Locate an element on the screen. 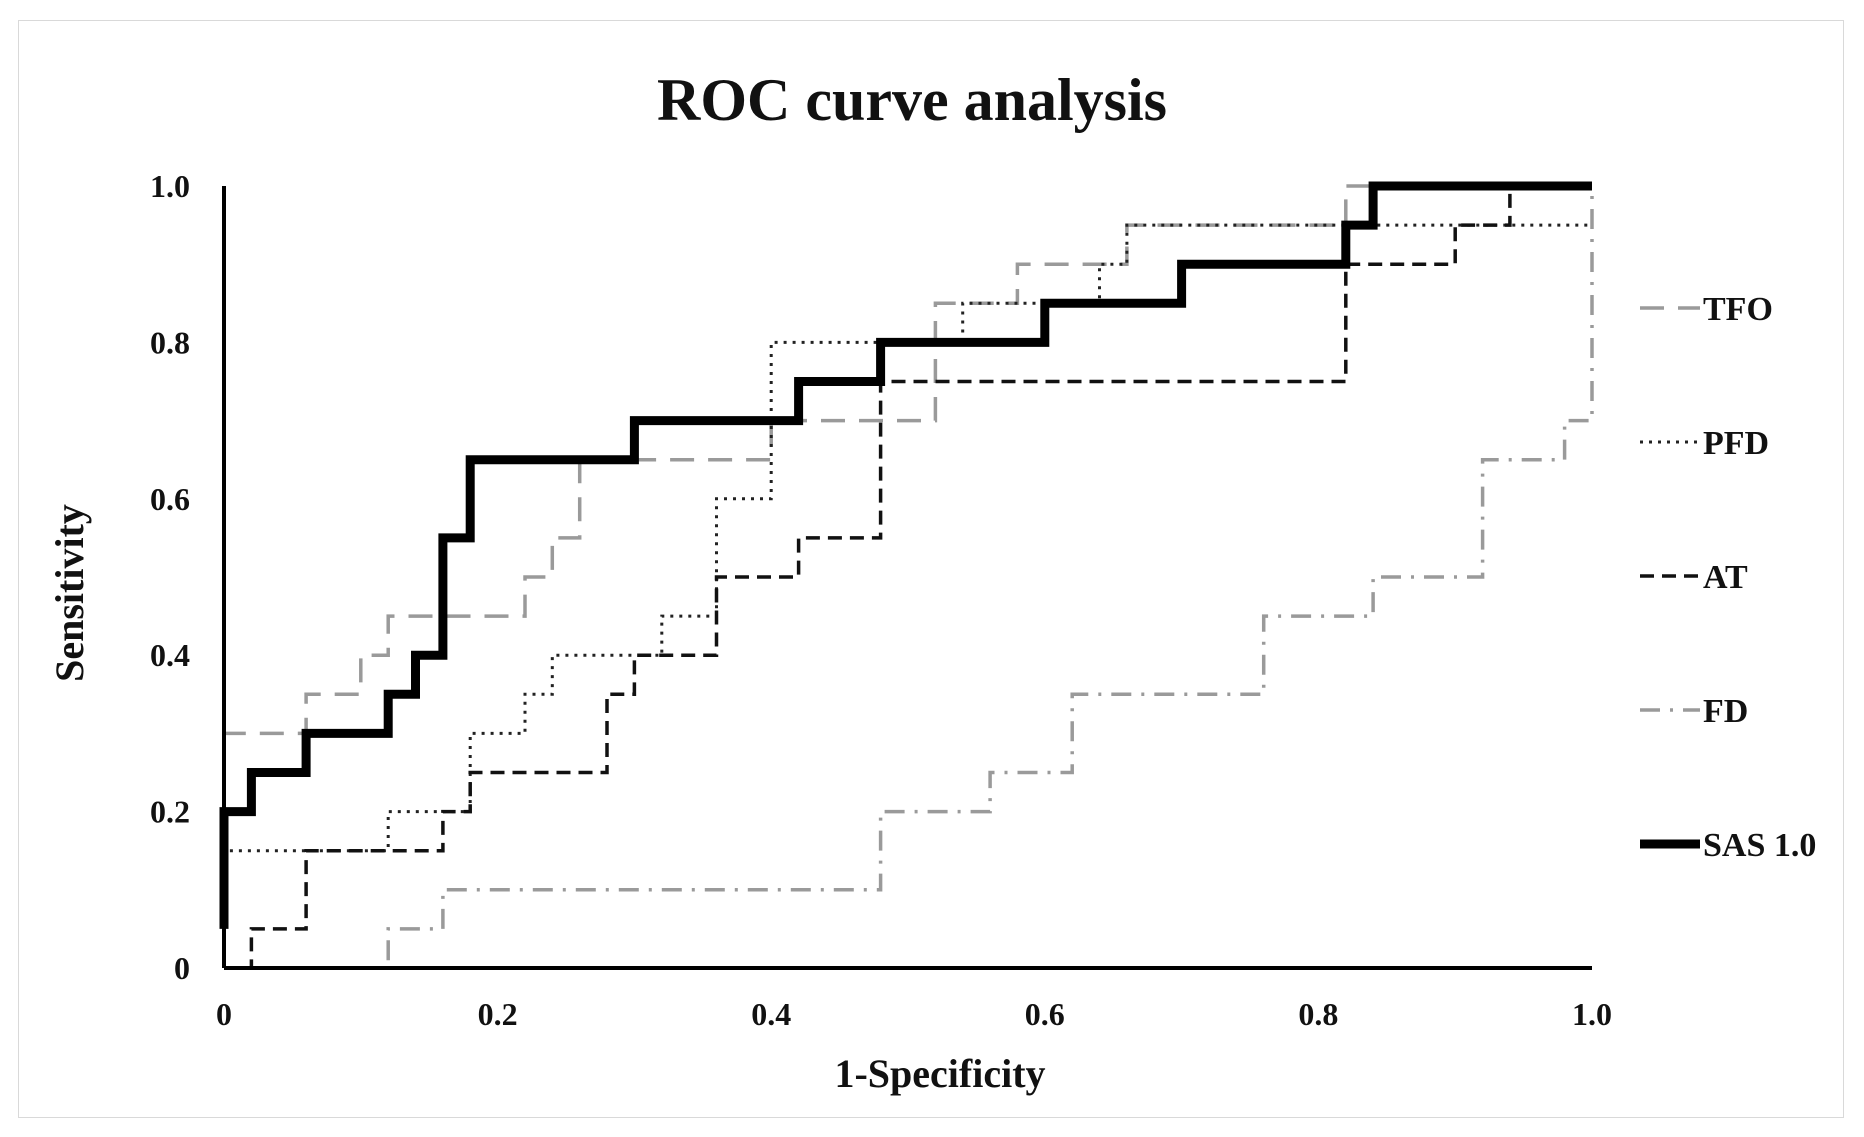  x-tick-labels: 0 0.2 0.4 0.6 0.8 1.0 is located at coordinates (914, 1014).